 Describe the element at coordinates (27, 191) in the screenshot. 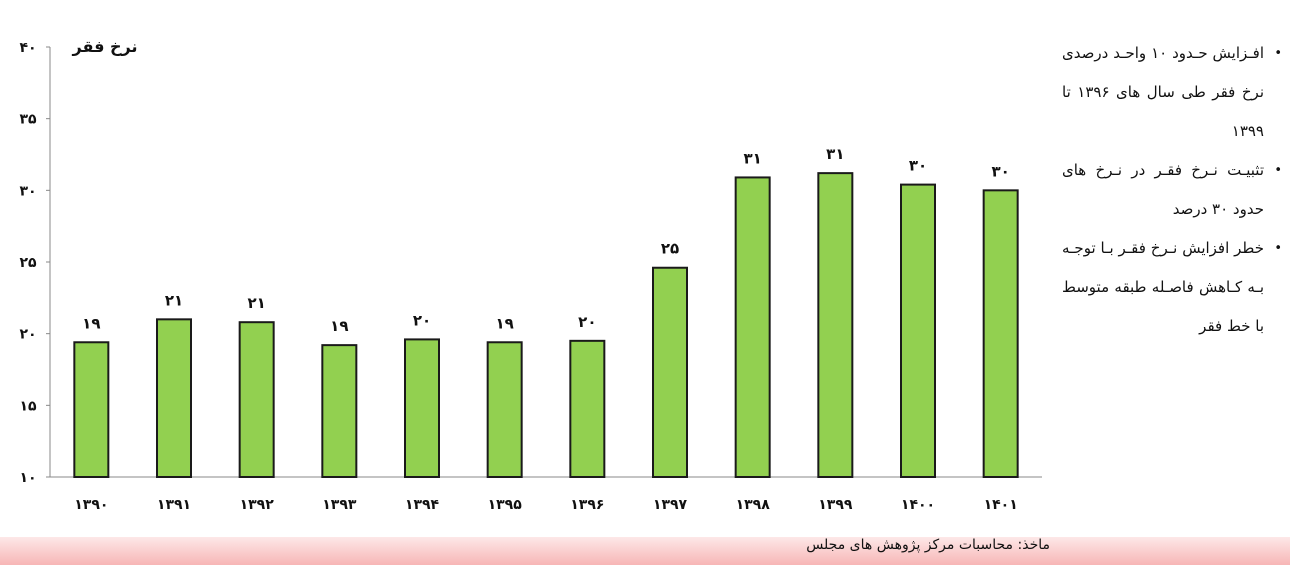

I see `y-tick-label: ۳۰` at that location.